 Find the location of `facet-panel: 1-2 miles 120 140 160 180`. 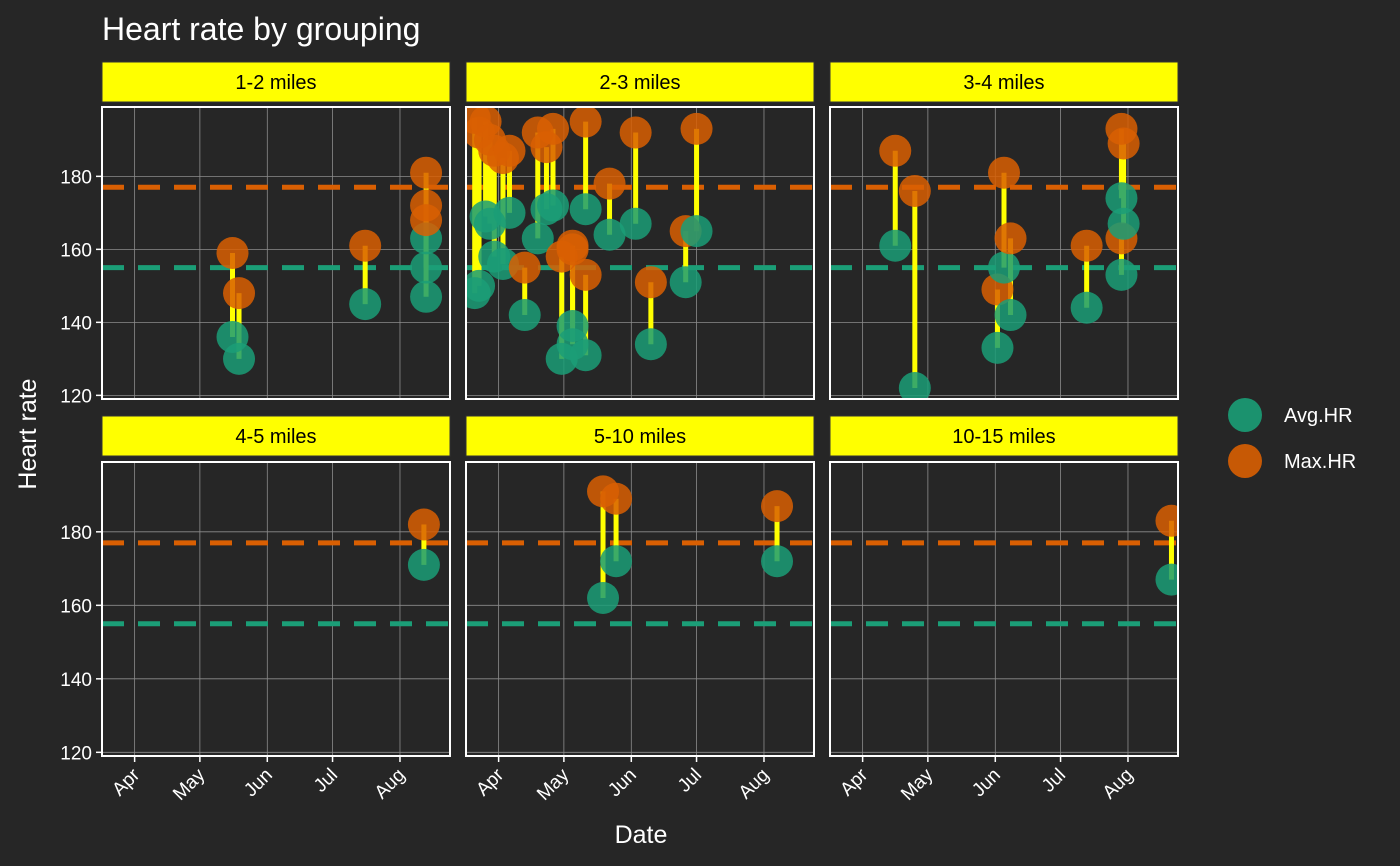

facet-panel: 1-2 miles 120 140 160 180 is located at coordinates (255, 234).